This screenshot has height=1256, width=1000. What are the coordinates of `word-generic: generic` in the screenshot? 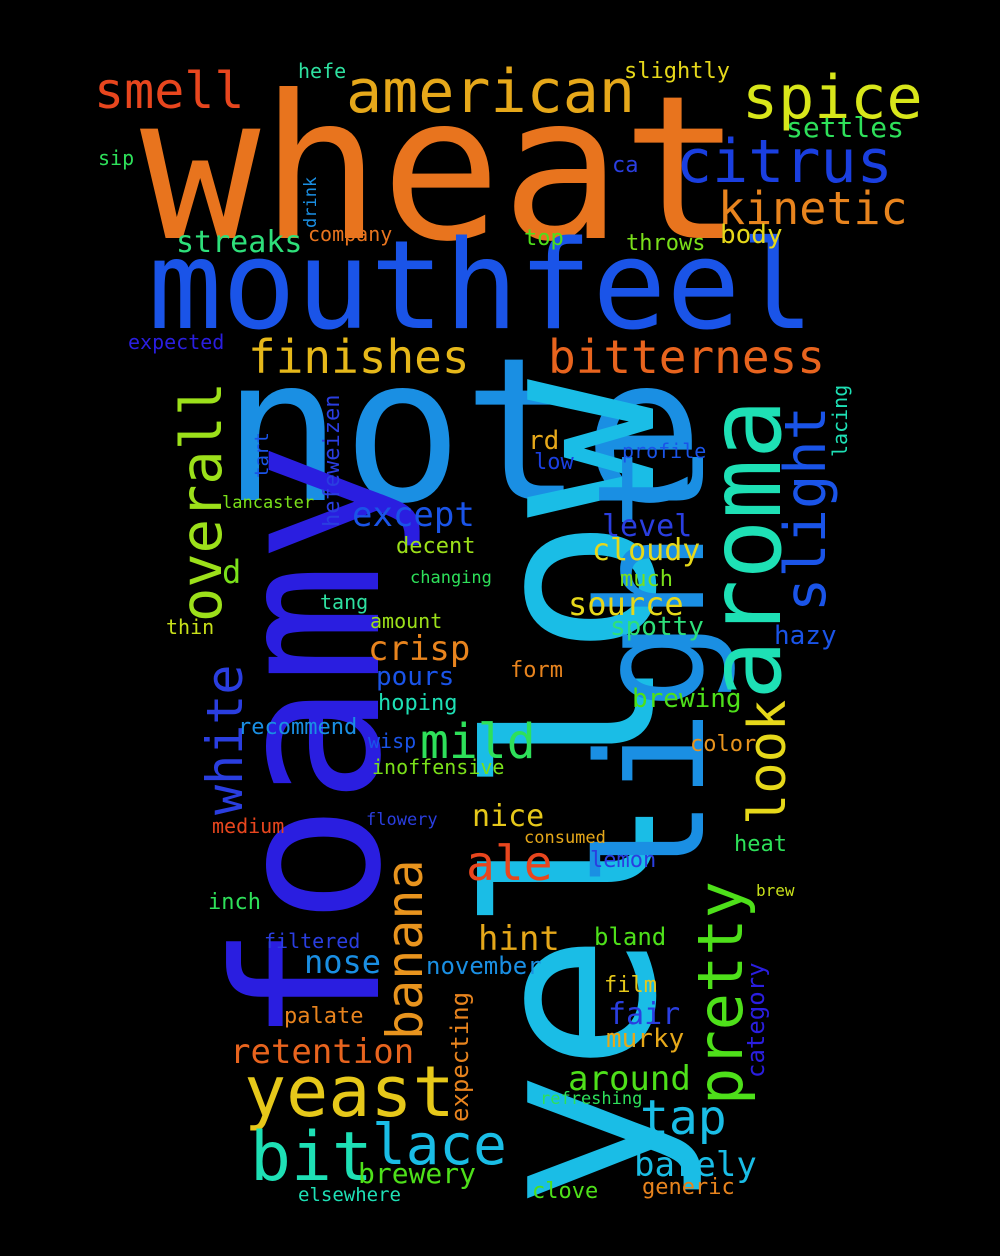 It's located at (688, 1187).